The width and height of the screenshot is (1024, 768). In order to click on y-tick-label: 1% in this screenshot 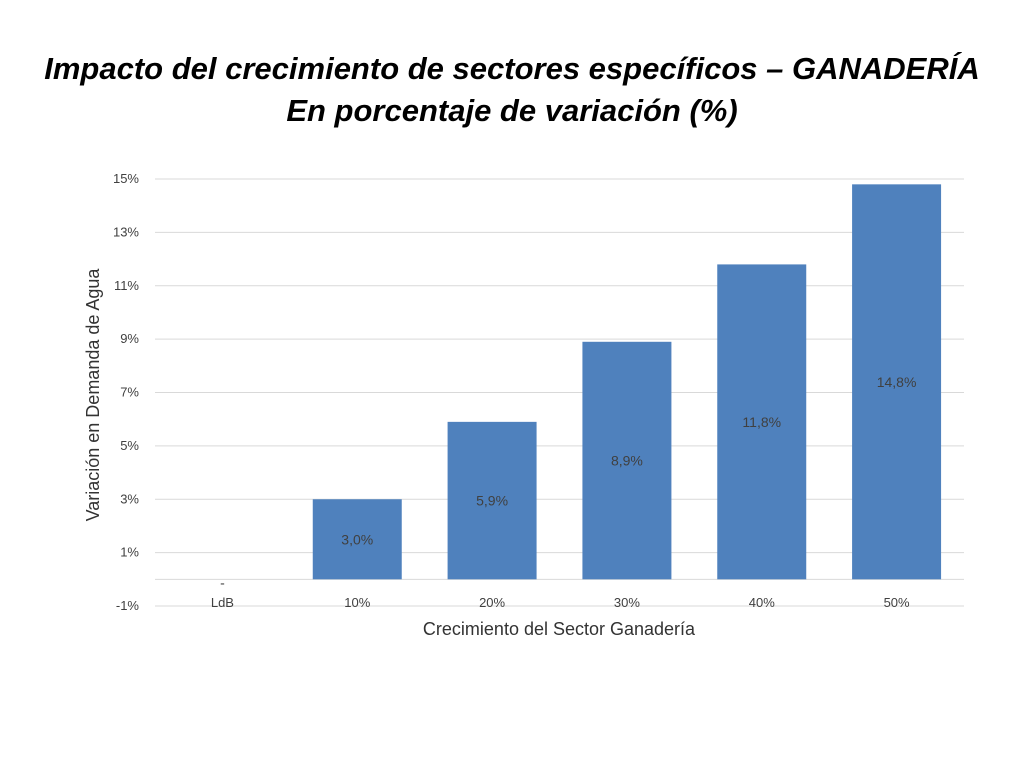, I will do `click(129, 552)`.